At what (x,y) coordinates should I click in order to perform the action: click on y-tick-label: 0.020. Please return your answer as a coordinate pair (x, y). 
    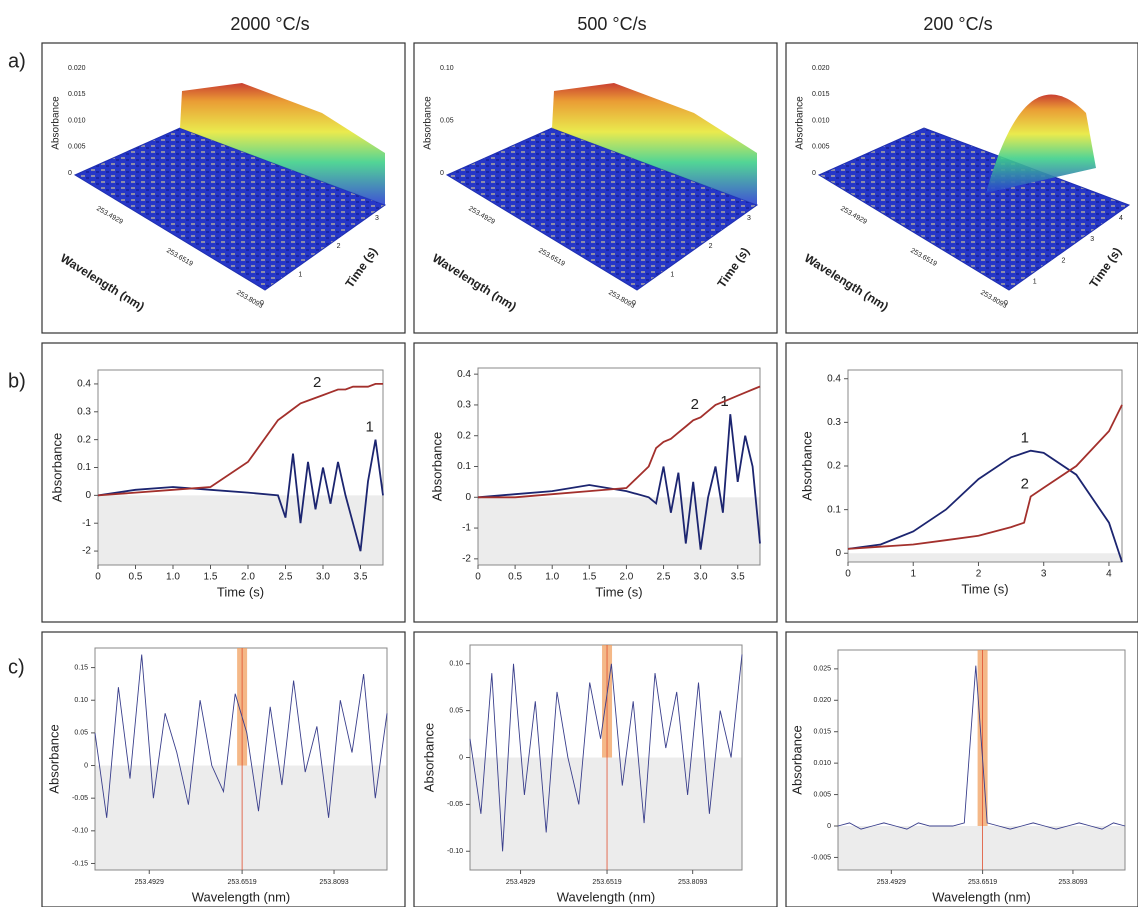
    Looking at the image, I should click on (822, 700).